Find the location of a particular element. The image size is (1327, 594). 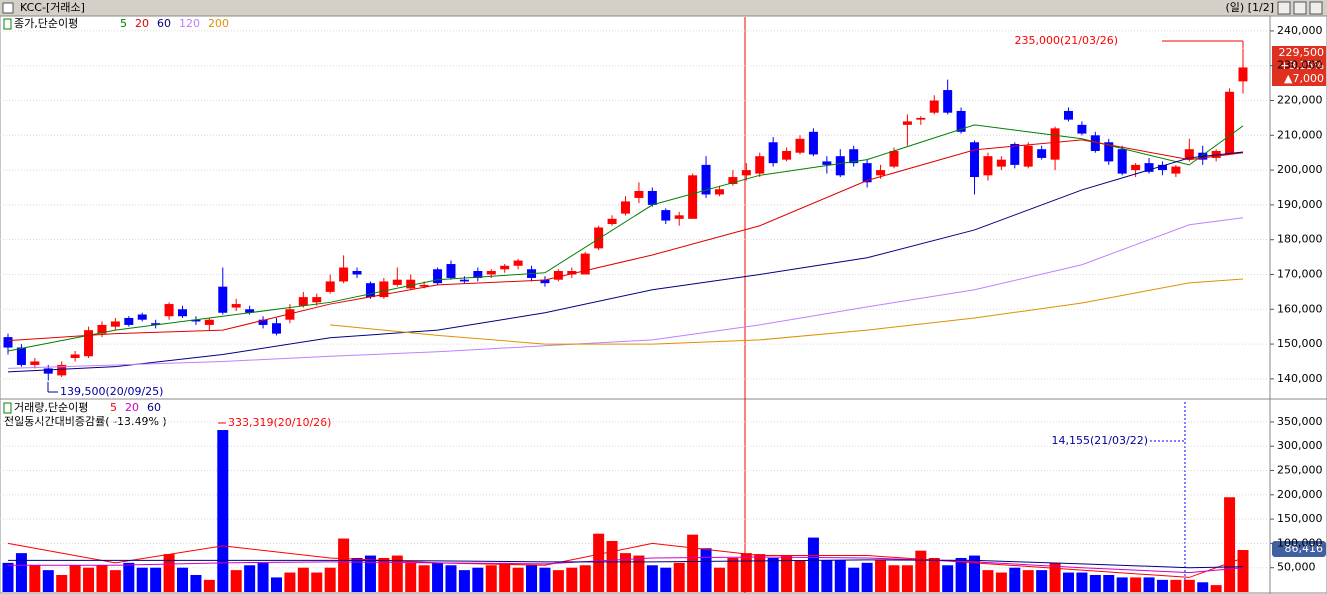

legend-entry: 5 is located at coordinates (113, 407).